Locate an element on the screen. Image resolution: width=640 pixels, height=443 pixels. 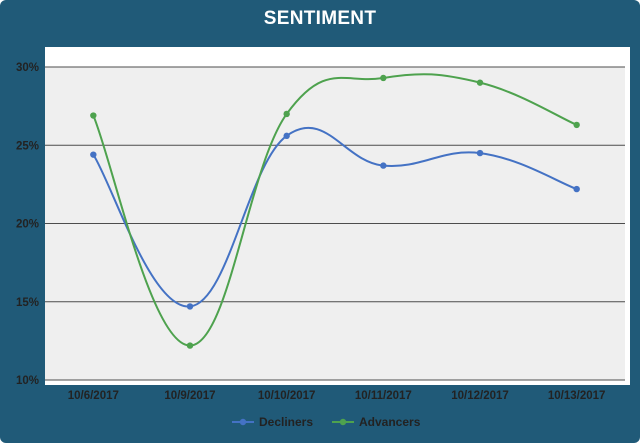
chart-title: SENTIMENT is located at coordinates (320, 18).